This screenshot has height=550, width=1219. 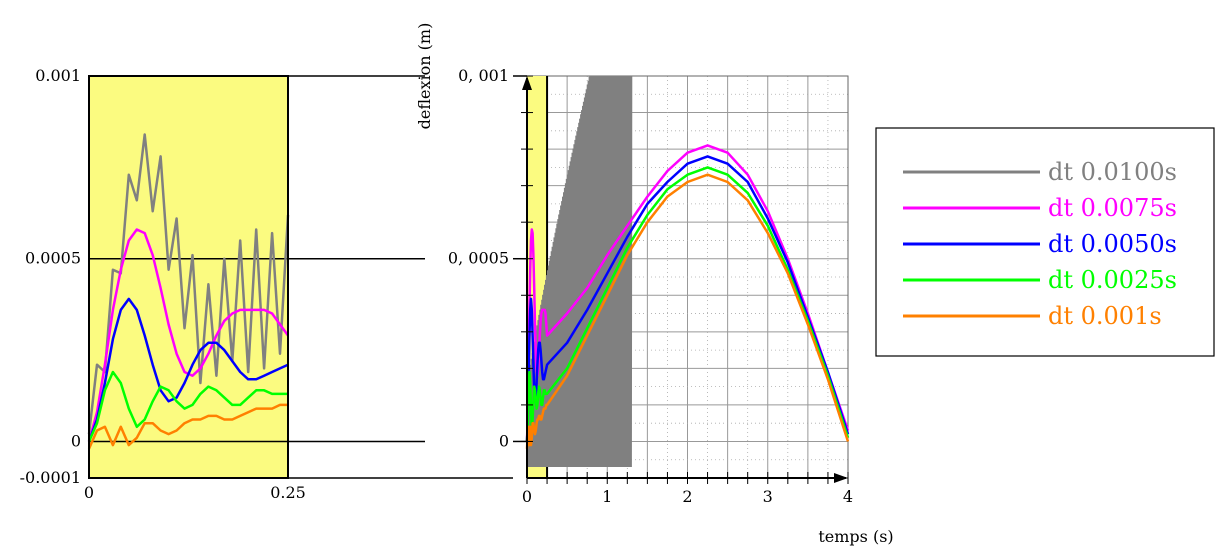 What do you see at coordinates (527, 83) in the screenshot?
I see `y-axis-arrow` at bounding box center [527, 83].